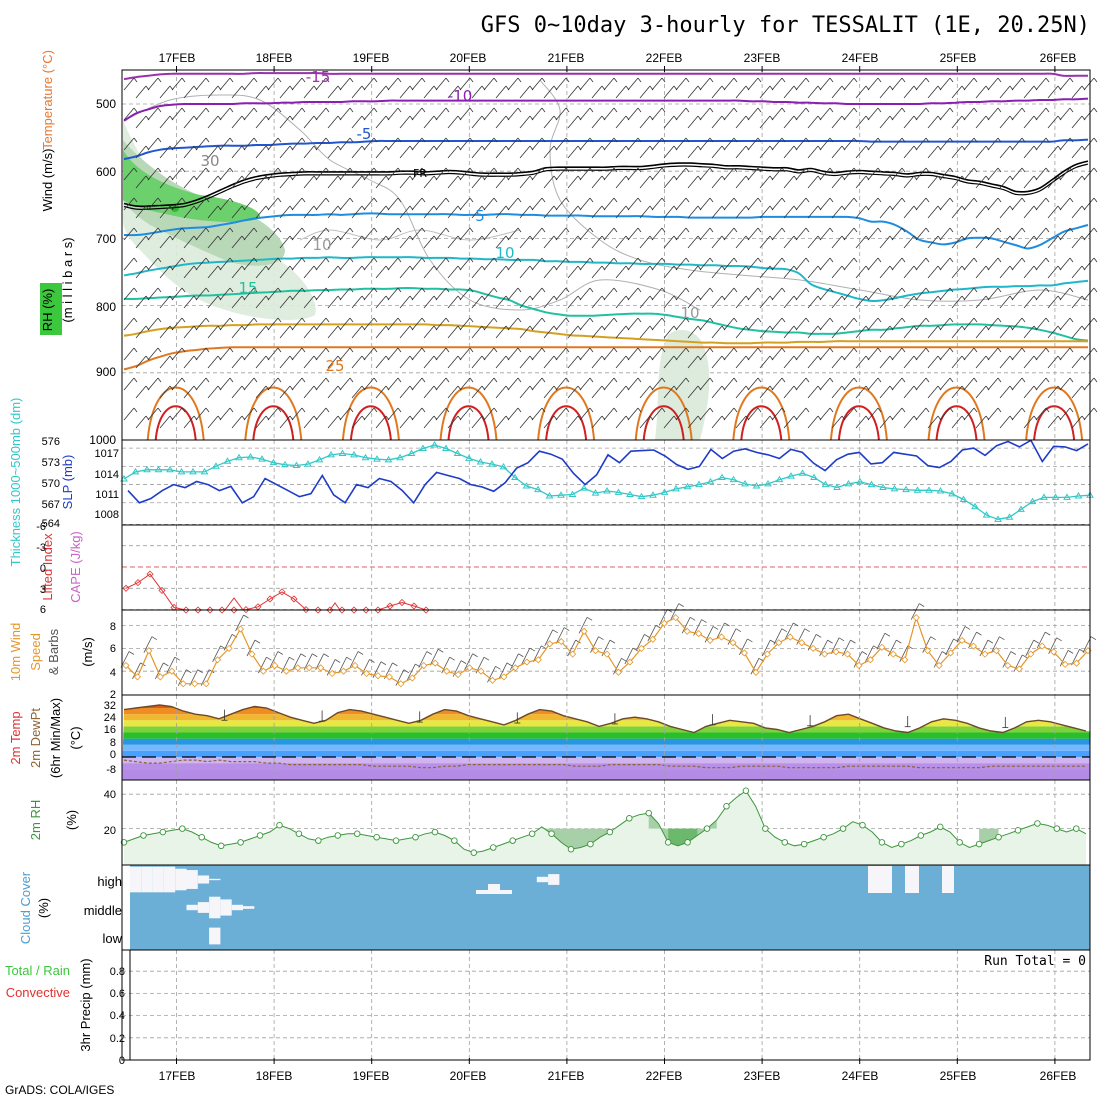 This screenshot has height=1100, width=1100. I want to click on rh-area-light, so click(219, 220).